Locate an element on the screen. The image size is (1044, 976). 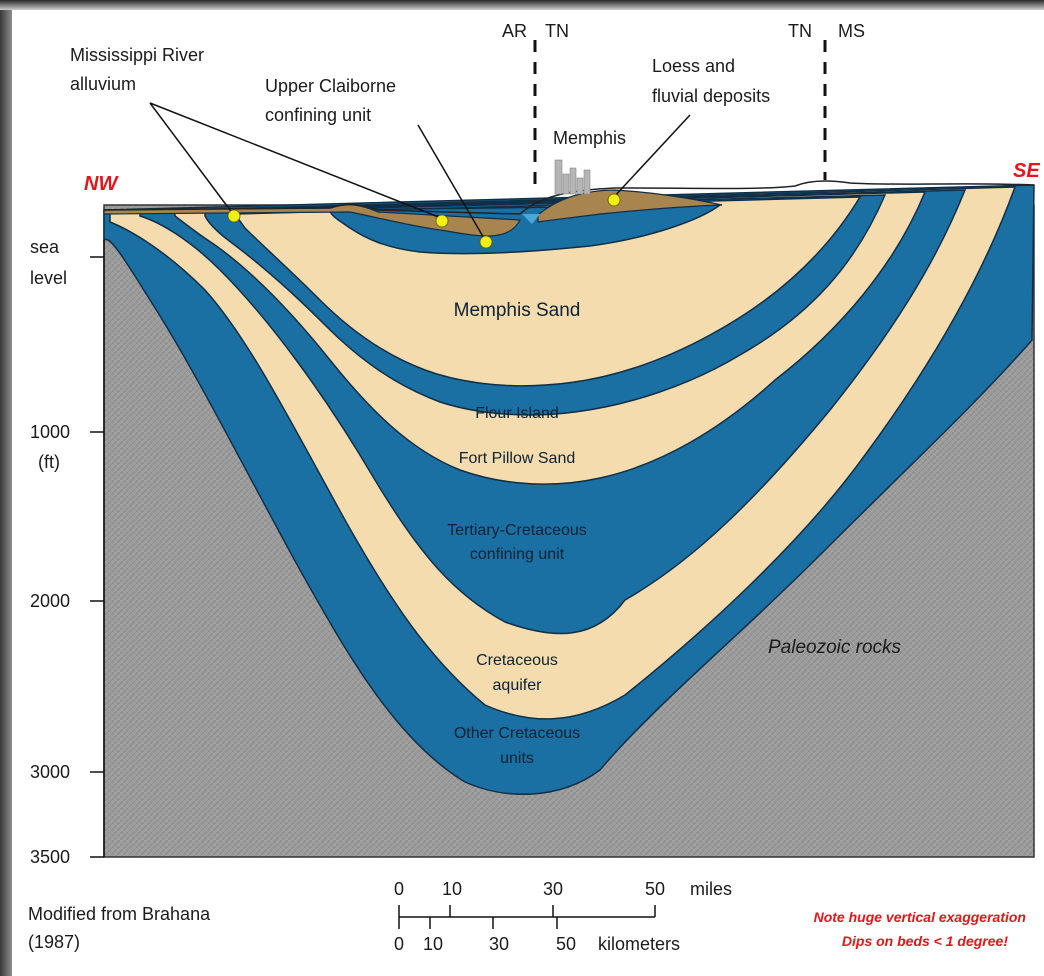
depth-tick-label: 3500 is located at coordinates (50, 857).